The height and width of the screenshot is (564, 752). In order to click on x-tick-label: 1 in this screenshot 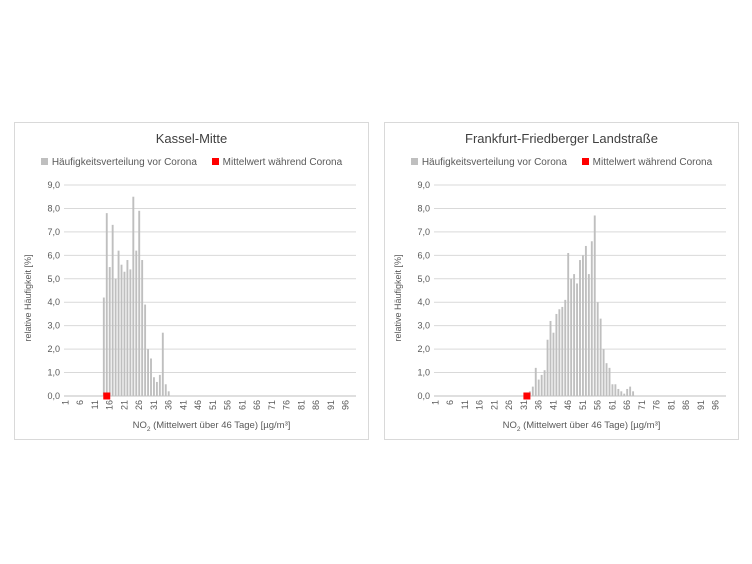, I will do `click(435, 402)`.